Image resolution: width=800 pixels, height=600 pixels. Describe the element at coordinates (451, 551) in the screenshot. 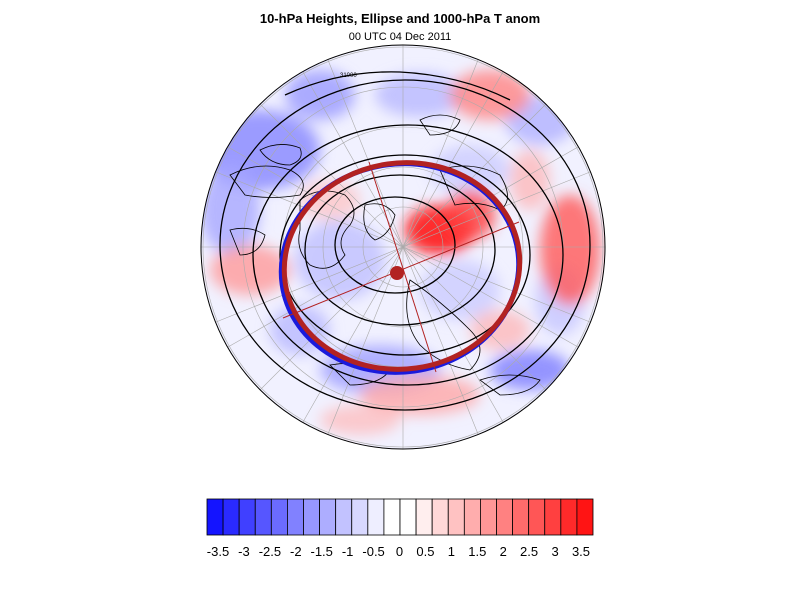

I see `colorbar-tick-label: 1` at that location.